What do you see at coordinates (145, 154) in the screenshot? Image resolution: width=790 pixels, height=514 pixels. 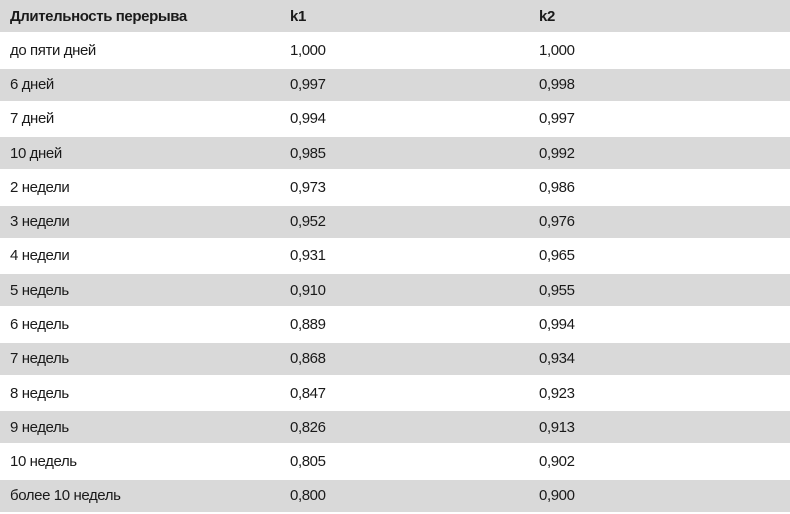 I see `cell-duration: 10 дней` at bounding box center [145, 154].